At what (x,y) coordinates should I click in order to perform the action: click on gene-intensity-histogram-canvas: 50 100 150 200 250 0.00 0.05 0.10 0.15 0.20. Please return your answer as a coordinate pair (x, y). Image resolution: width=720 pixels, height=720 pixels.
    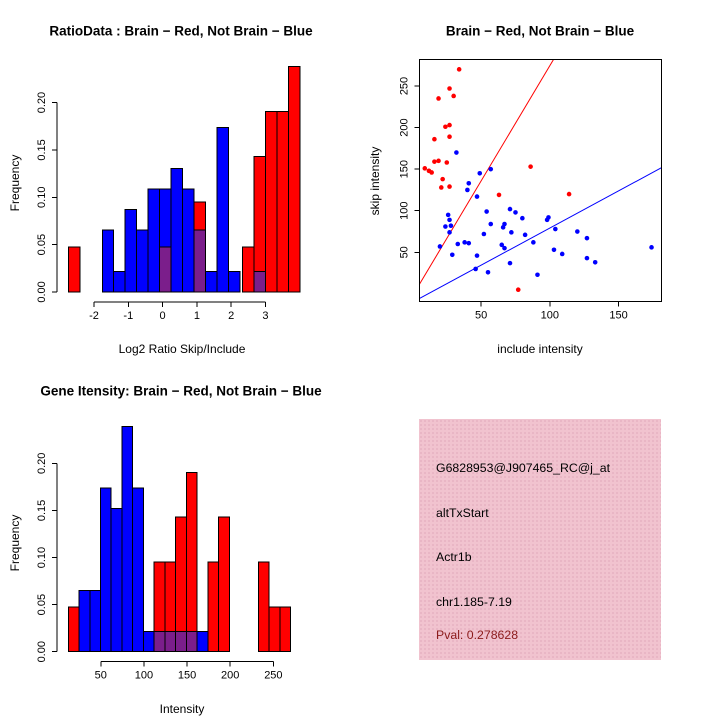
    Looking at the image, I should click on (164, 554).